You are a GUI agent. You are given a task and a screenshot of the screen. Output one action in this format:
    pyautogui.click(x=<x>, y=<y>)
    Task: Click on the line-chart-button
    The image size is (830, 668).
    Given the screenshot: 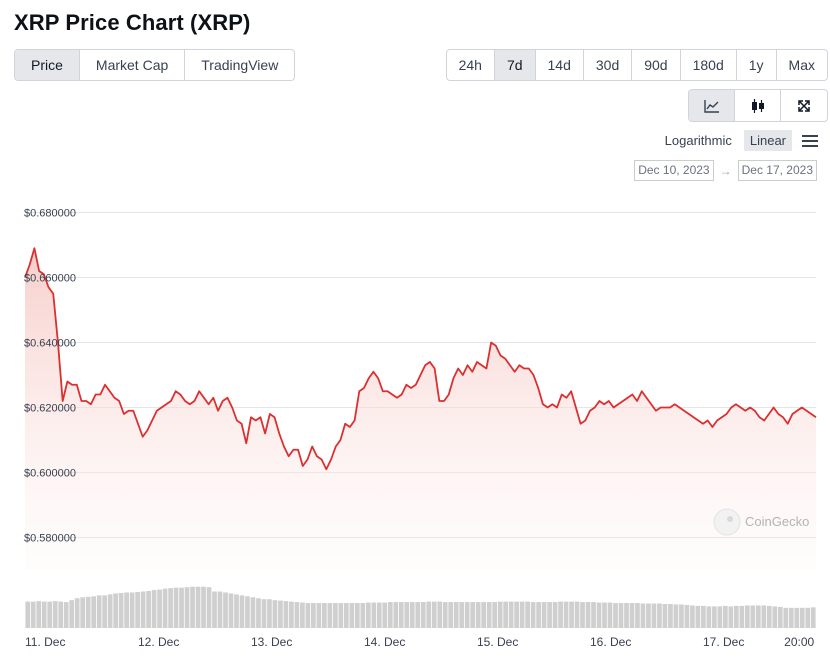 What is the action you would take?
    pyautogui.click(x=712, y=105)
    